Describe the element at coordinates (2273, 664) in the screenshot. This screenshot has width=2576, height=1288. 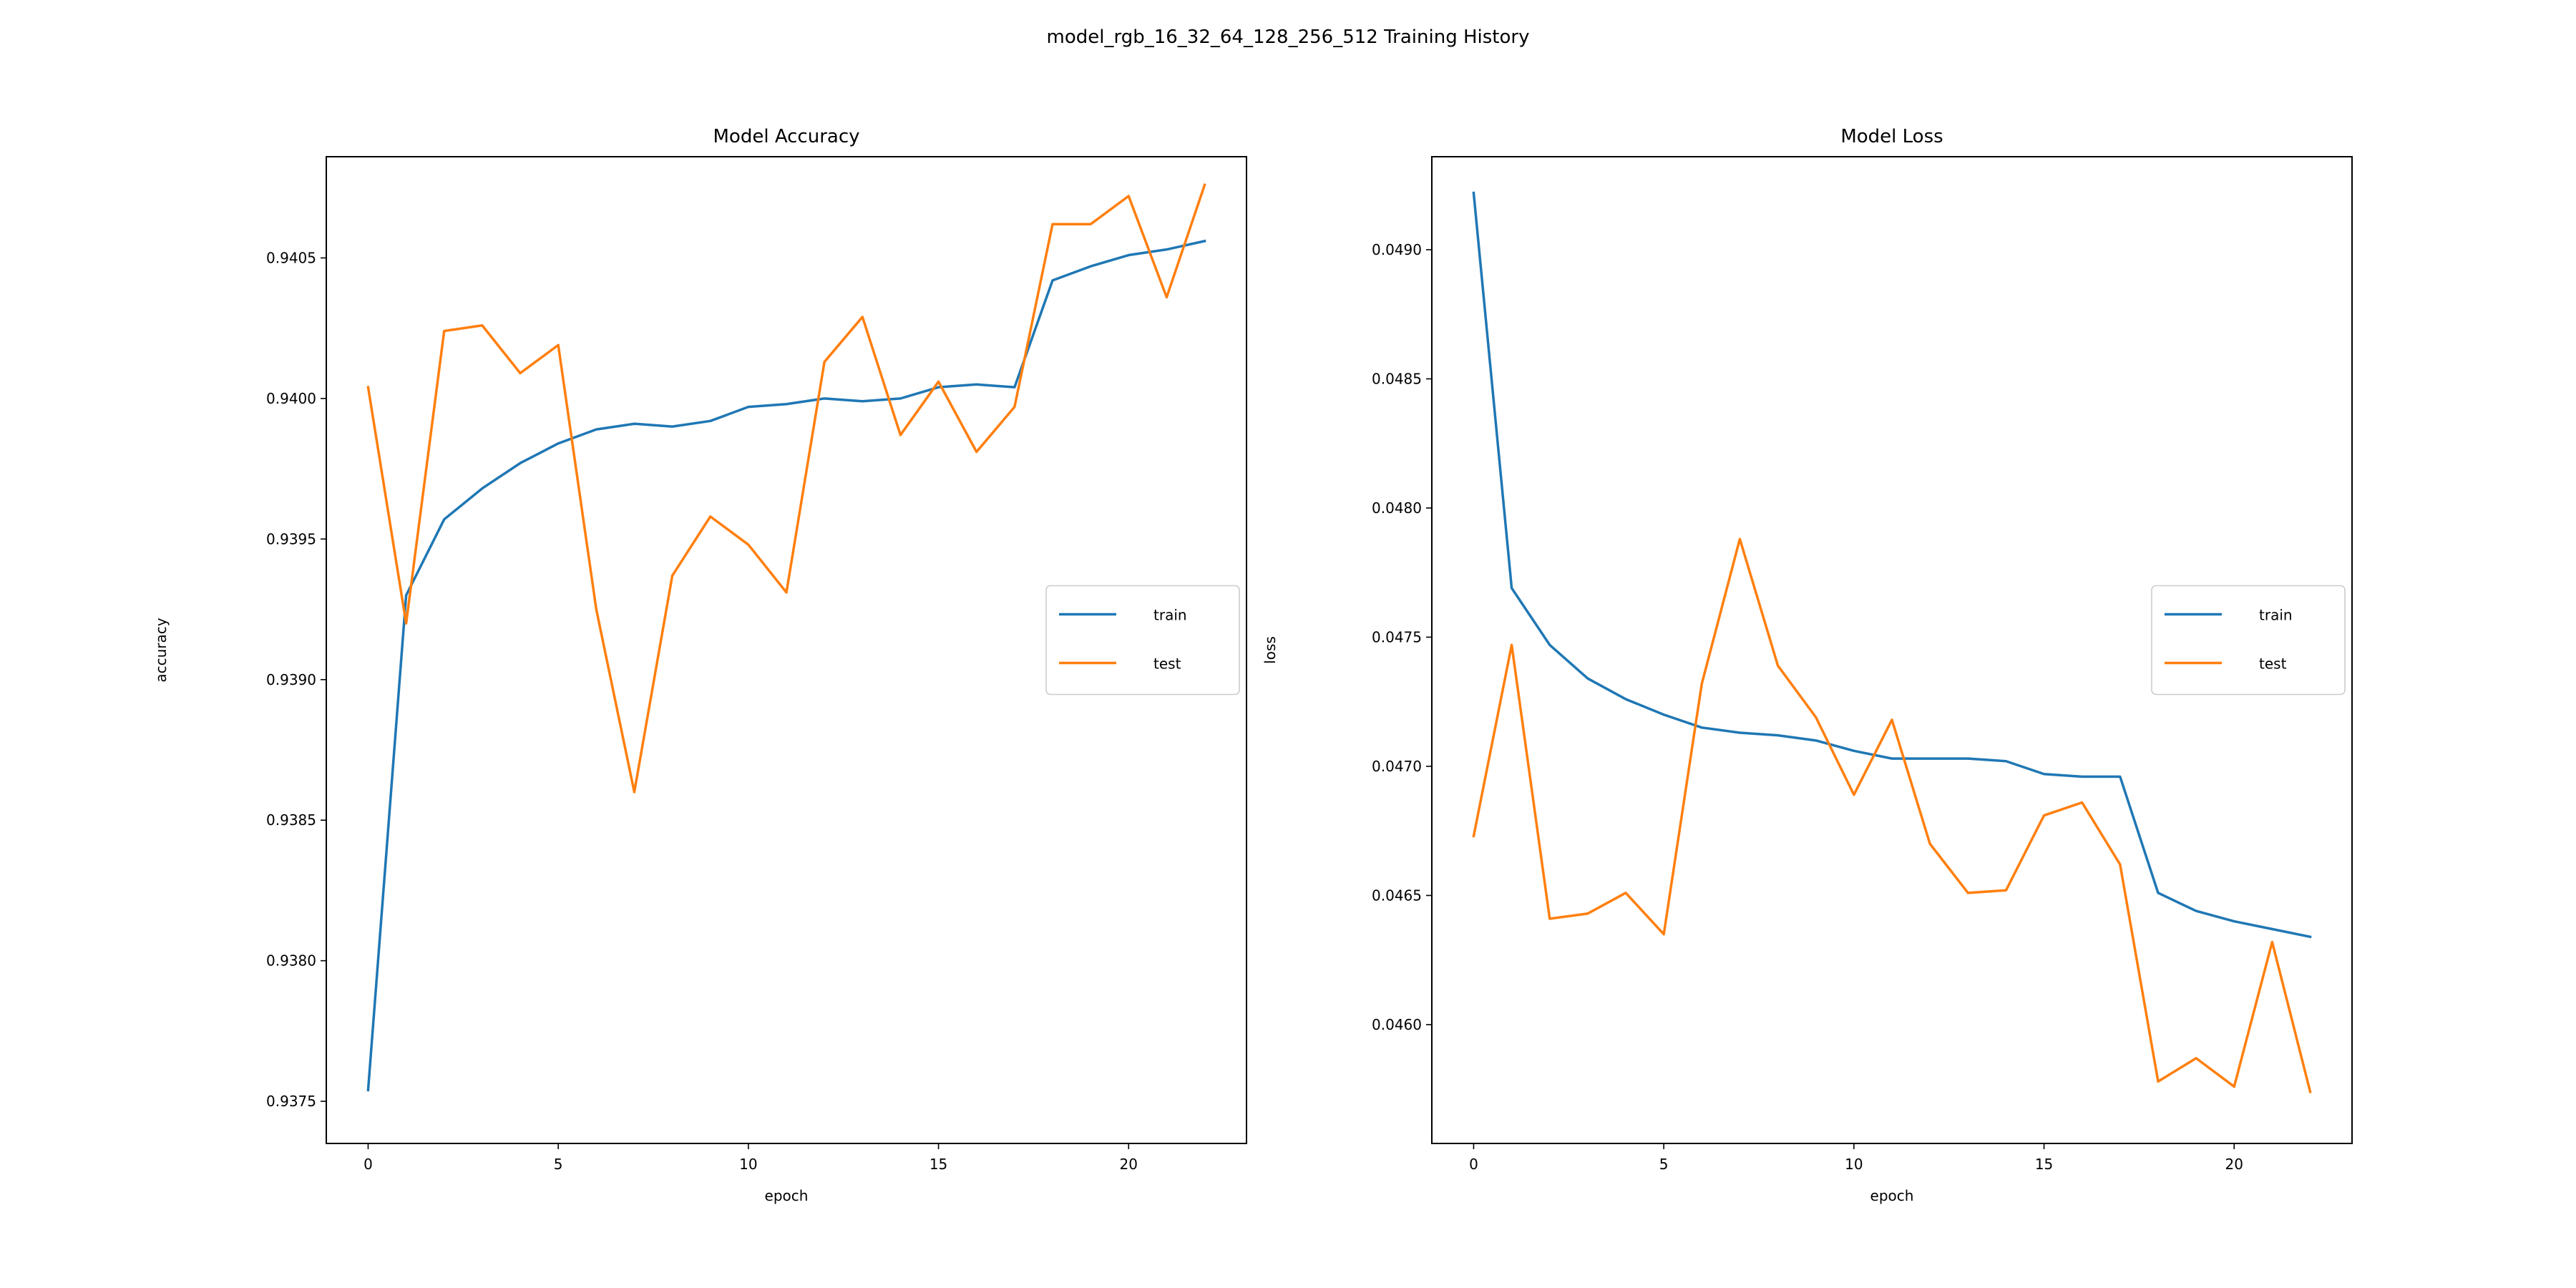
I see `loss-legend-label-test: test` at that location.